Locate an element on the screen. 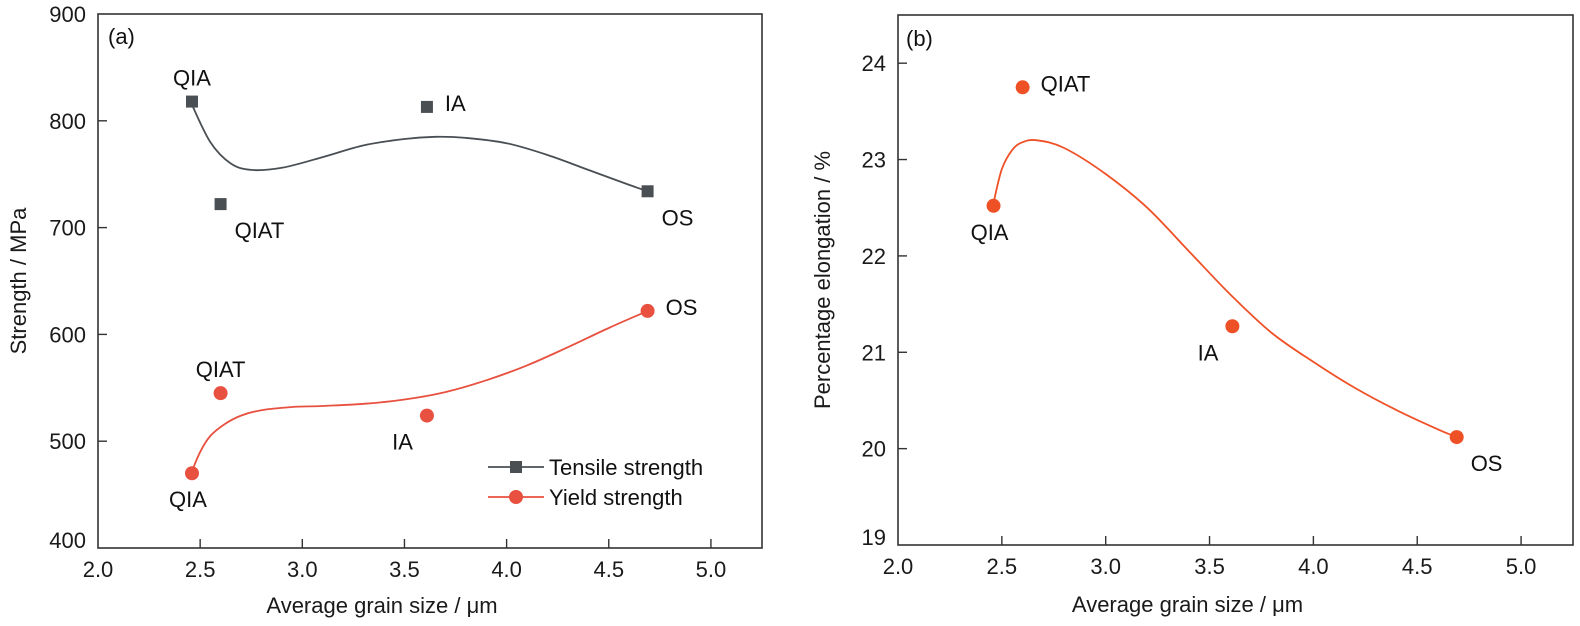 This screenshot has height=626, width=1580. y-axis-title: Percentage elongation / % is located at coordinates (822, 280).